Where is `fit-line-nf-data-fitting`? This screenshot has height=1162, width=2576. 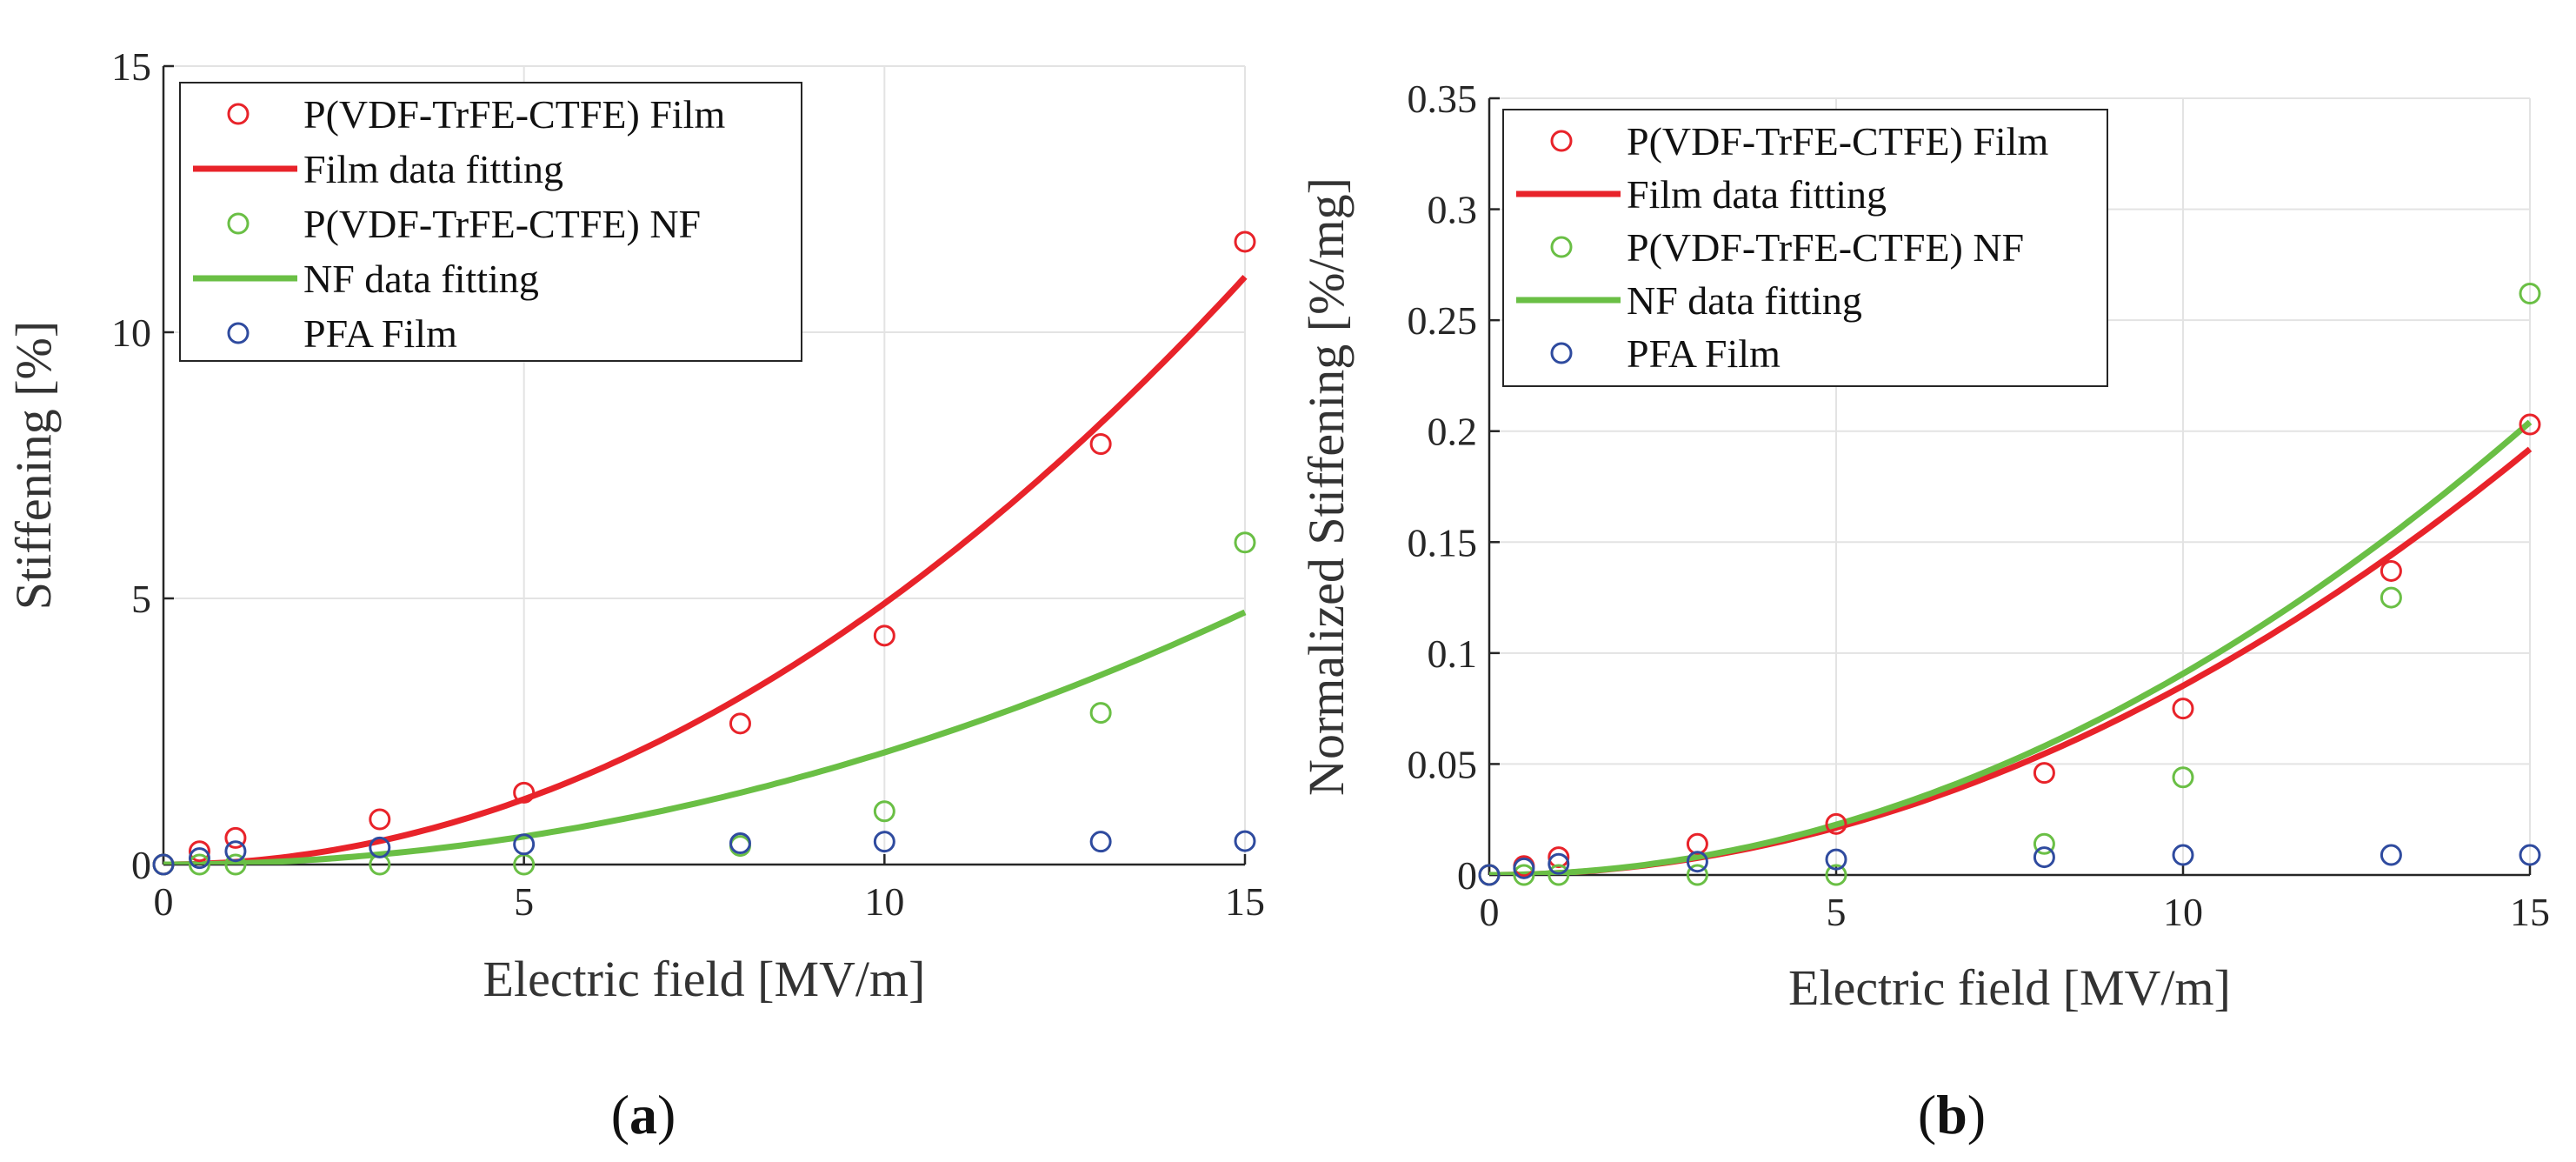 fit-line-nf-data-fitting is located at coordinates (705, 737).